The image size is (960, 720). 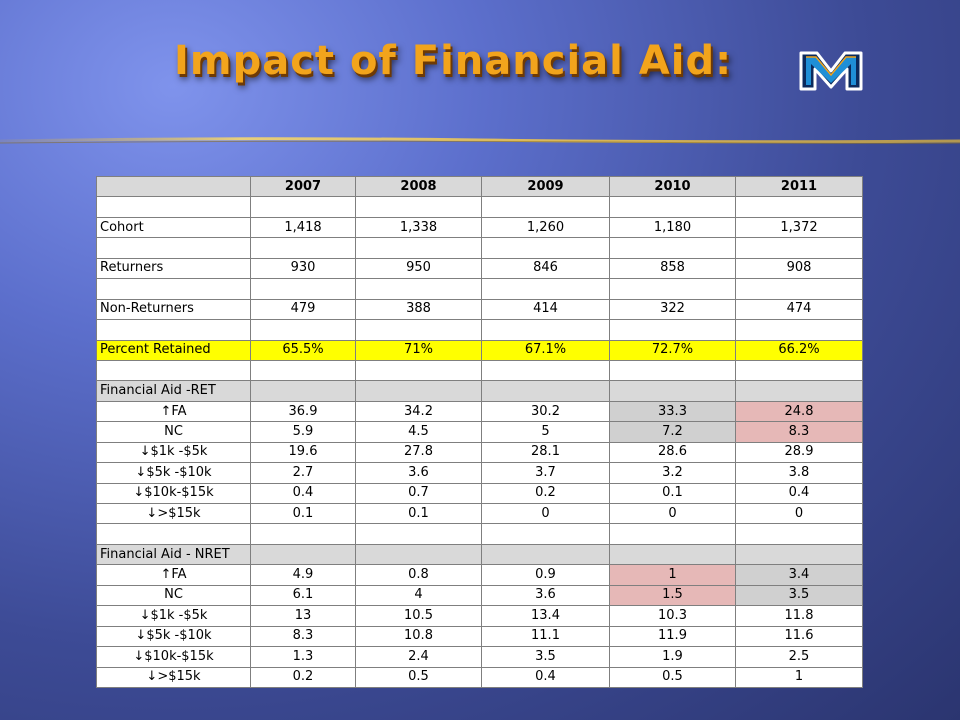 What do you see at coordinates (479, 677) in the screenshot?
I see `table-row: ↓>$15k 0.2 0.5 0.4 0.5 1` at bounding box center [479, 677].